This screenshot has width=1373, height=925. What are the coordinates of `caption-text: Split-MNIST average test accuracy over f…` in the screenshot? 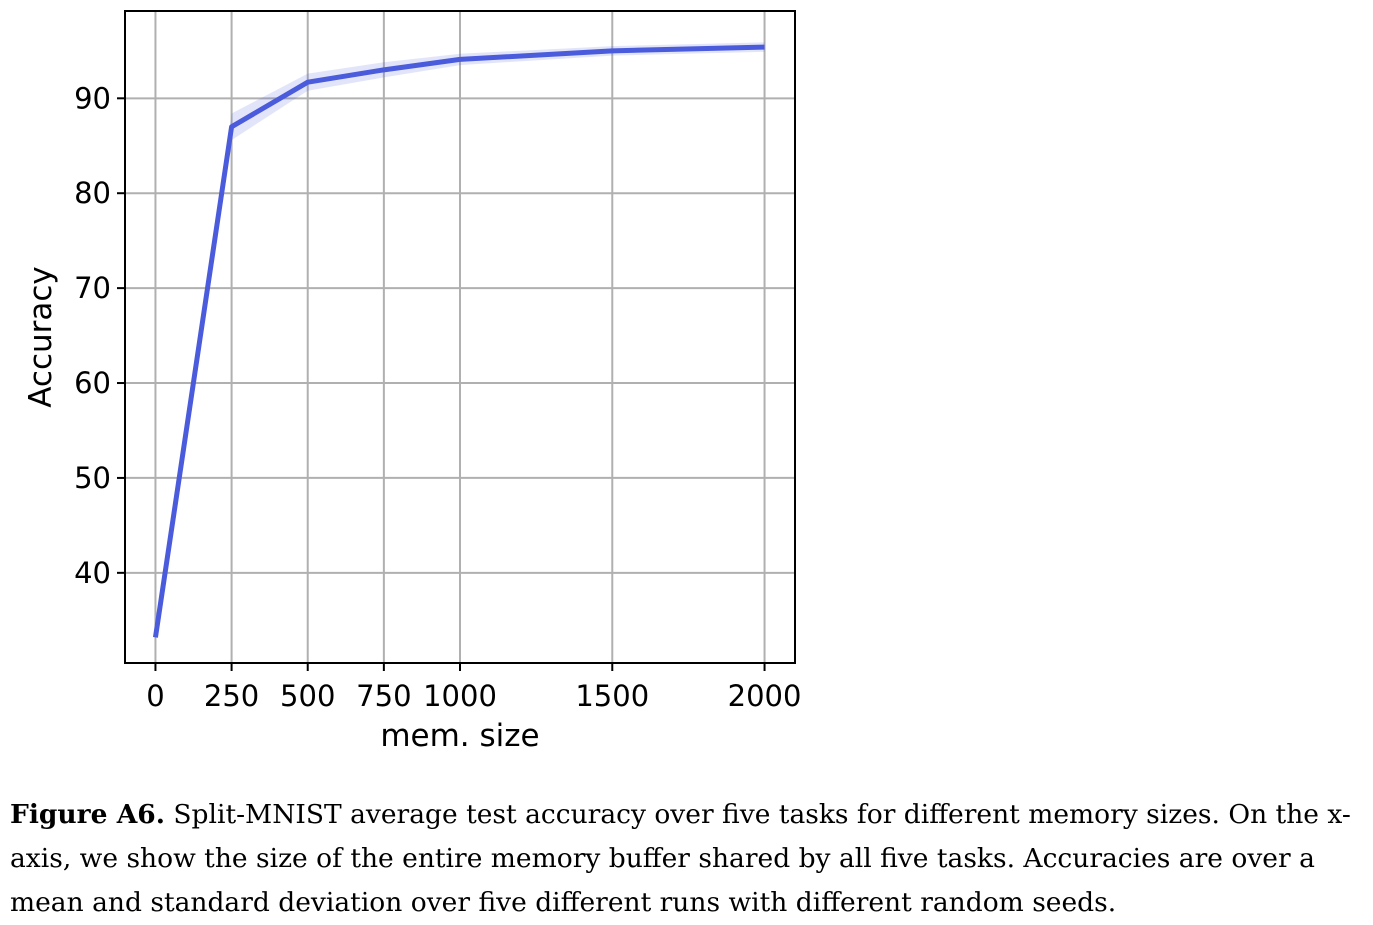 It's located at (680, 858).